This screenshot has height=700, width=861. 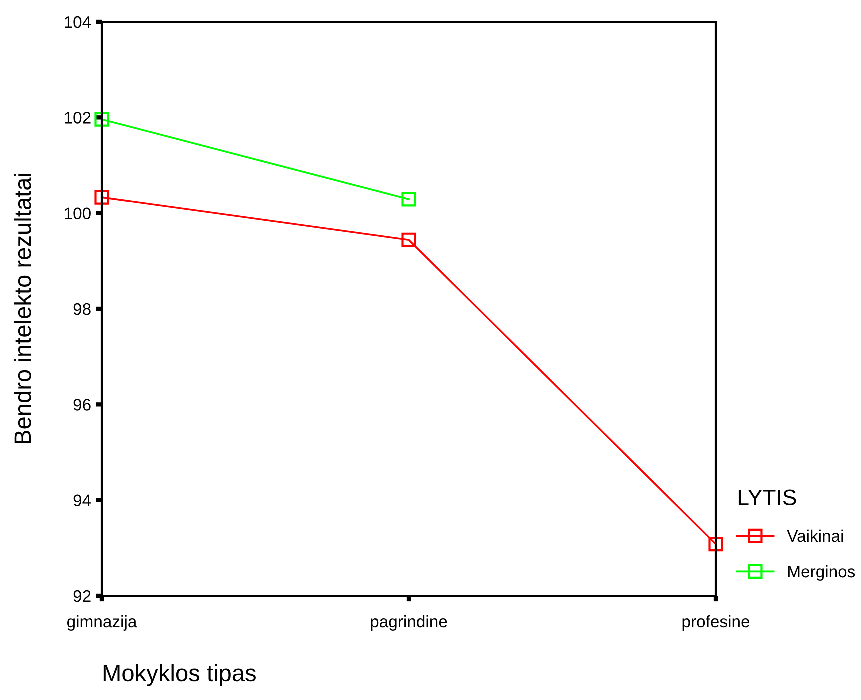 What do you see at coordinates (409, 623) in the screenshot?
I see `x-tick-label: pagrindine` at bounding box center [409, 623].